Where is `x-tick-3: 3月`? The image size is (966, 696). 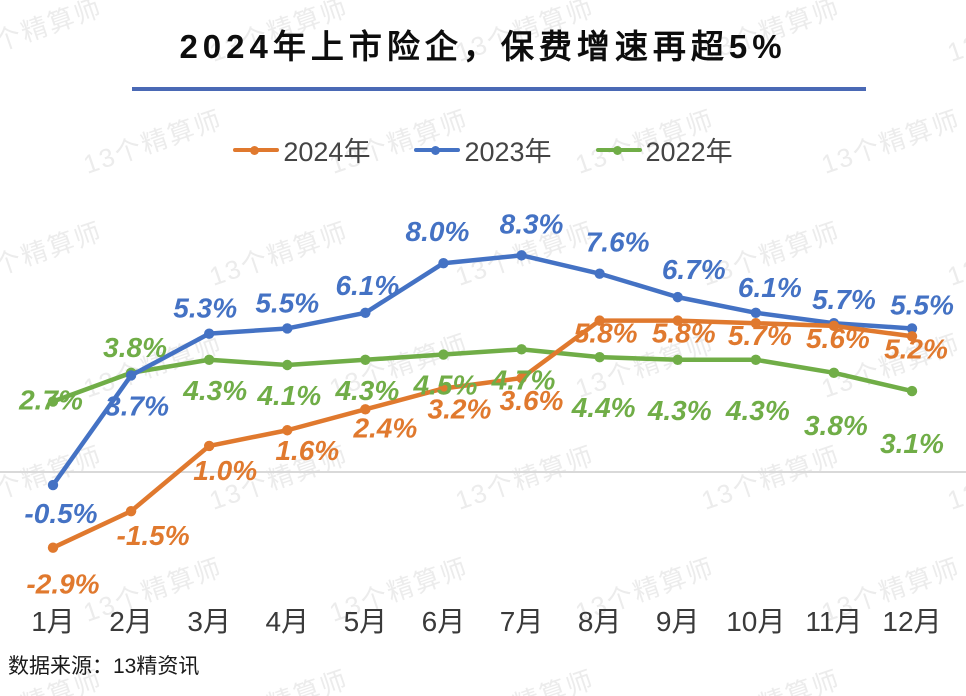 x-tick-3: 3月 is located at coordinates (209, 621).